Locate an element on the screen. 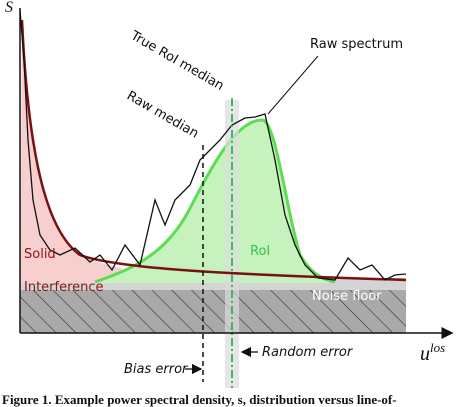  raw-spectrum-label: Raw spectrum is located at coordinates (356, 44).